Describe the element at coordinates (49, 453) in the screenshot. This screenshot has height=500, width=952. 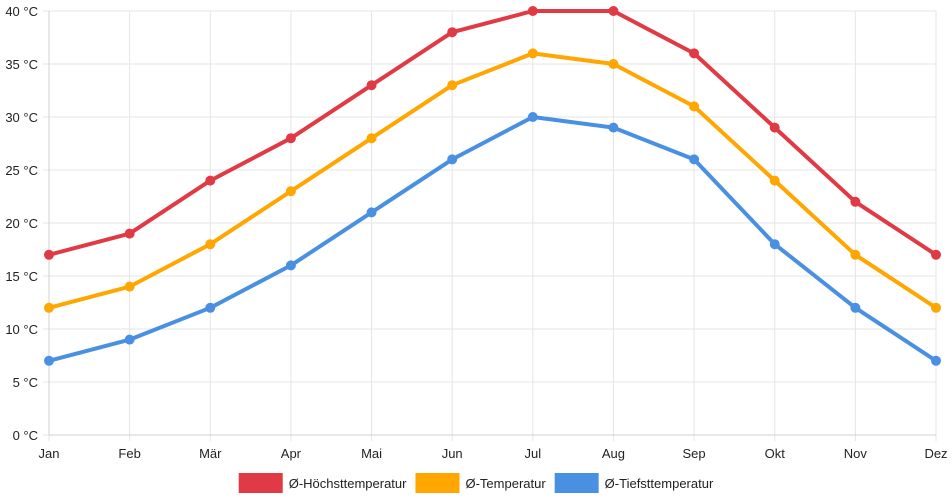
I see `x-tick-label: Jan` at that location.